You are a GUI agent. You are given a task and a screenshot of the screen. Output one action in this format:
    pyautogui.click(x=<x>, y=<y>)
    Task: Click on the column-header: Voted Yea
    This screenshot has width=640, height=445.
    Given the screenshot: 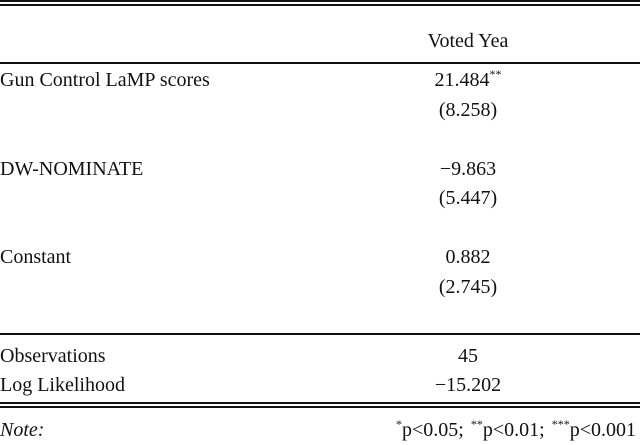 What is the action you would take?
    pyautogui.click(x=468, y=41)
    